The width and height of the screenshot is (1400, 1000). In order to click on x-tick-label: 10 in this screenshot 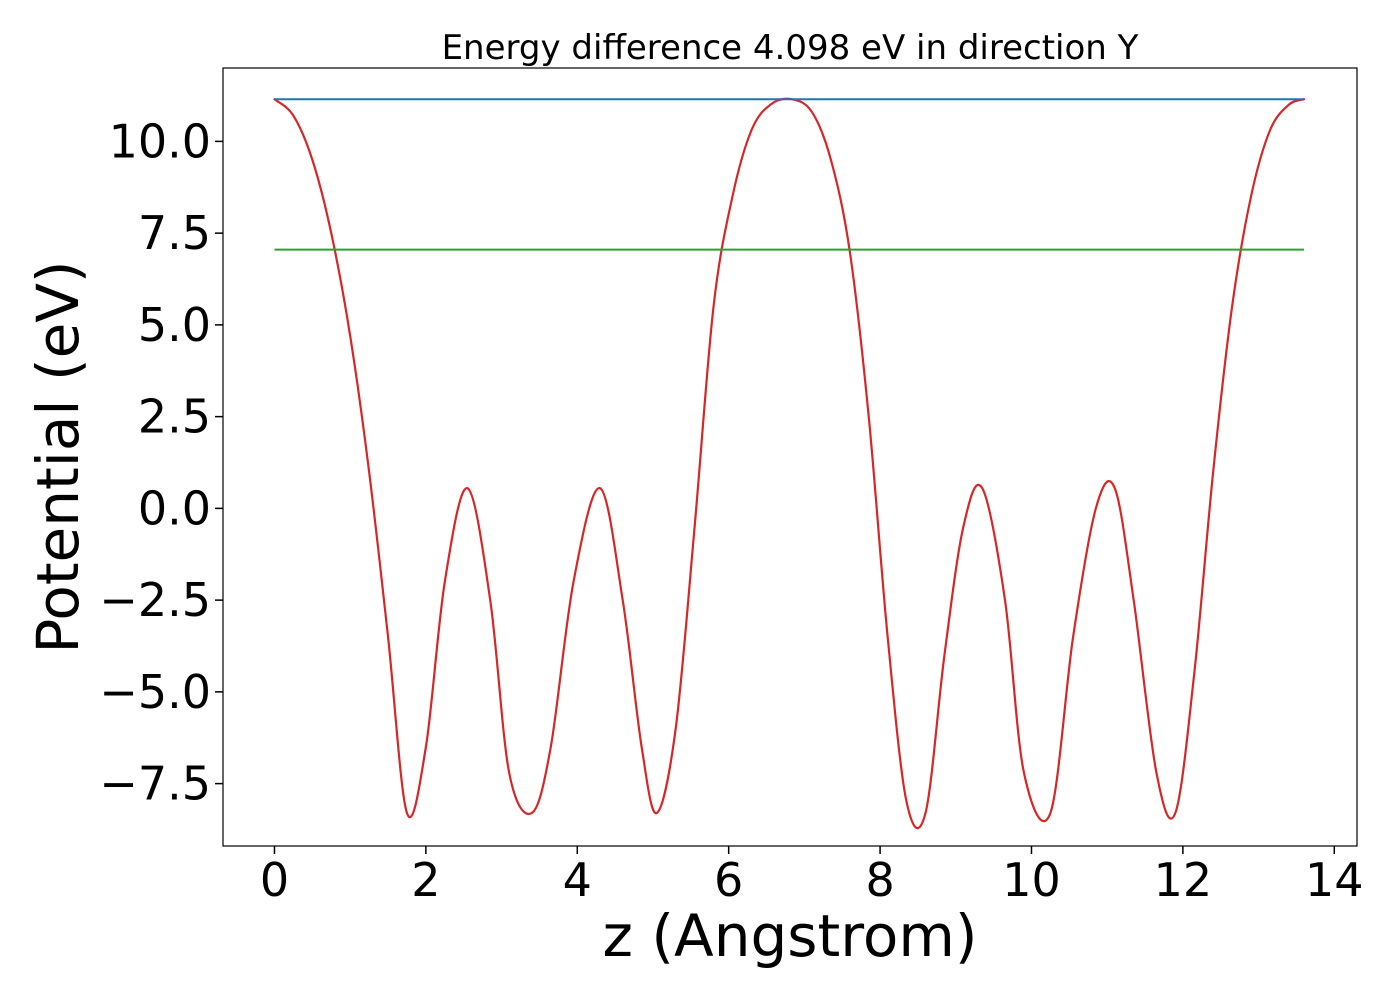, I will do `click(1031, 880)`.